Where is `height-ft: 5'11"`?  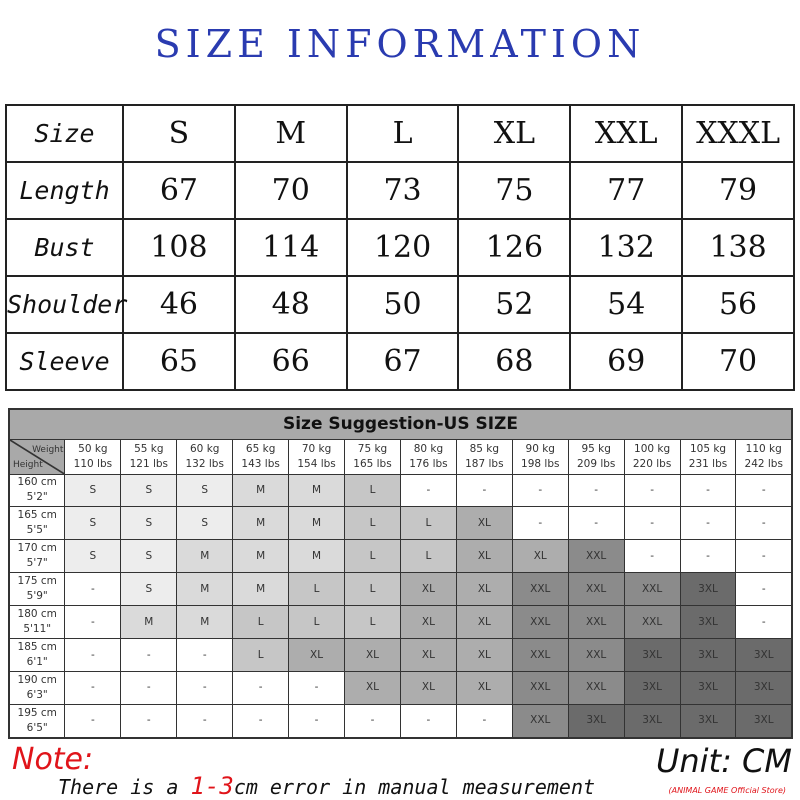 height-ft: 5'11" is located at coordinates (37, 629).